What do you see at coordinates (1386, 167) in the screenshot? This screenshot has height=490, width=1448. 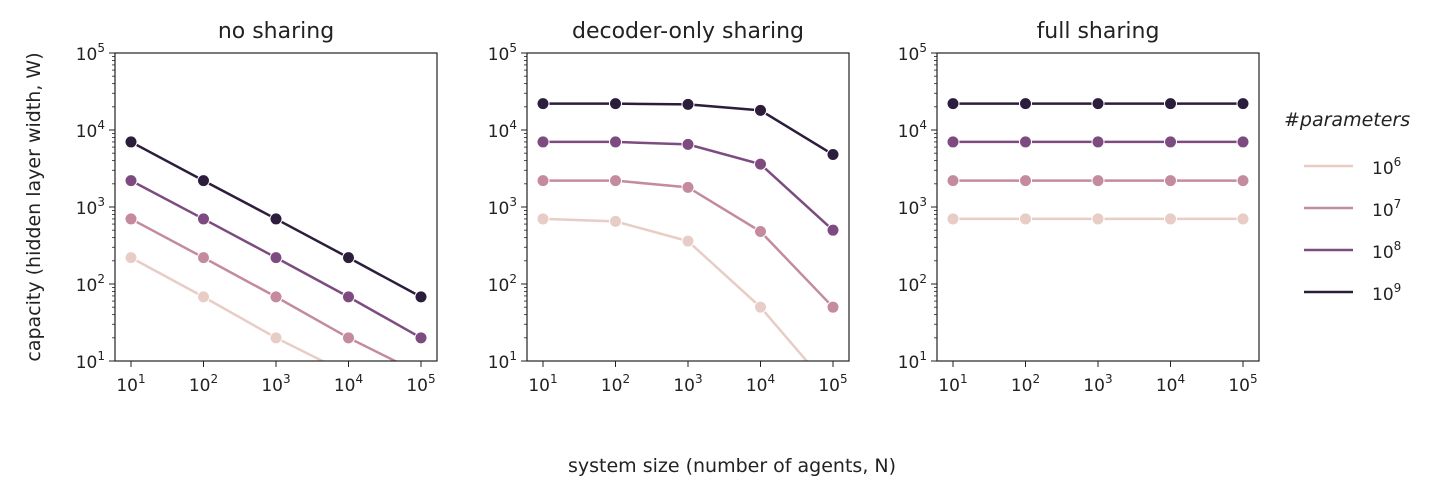 I see `legend-label: 106` at bounding box center [1386, 167].